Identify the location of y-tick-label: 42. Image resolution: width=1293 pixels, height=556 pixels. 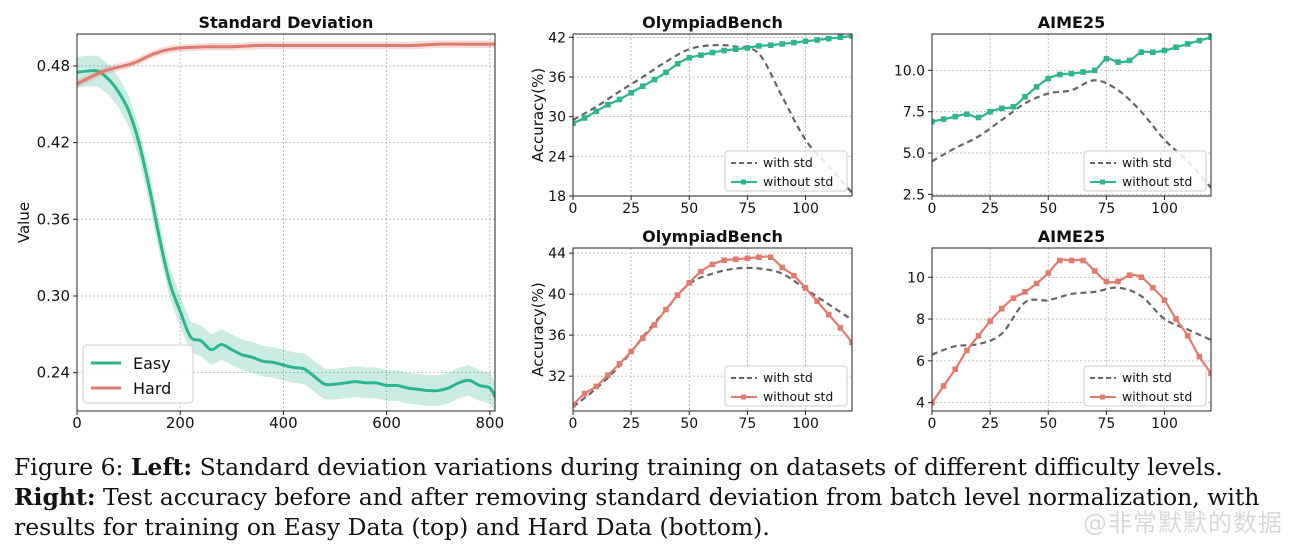
(557, 38).